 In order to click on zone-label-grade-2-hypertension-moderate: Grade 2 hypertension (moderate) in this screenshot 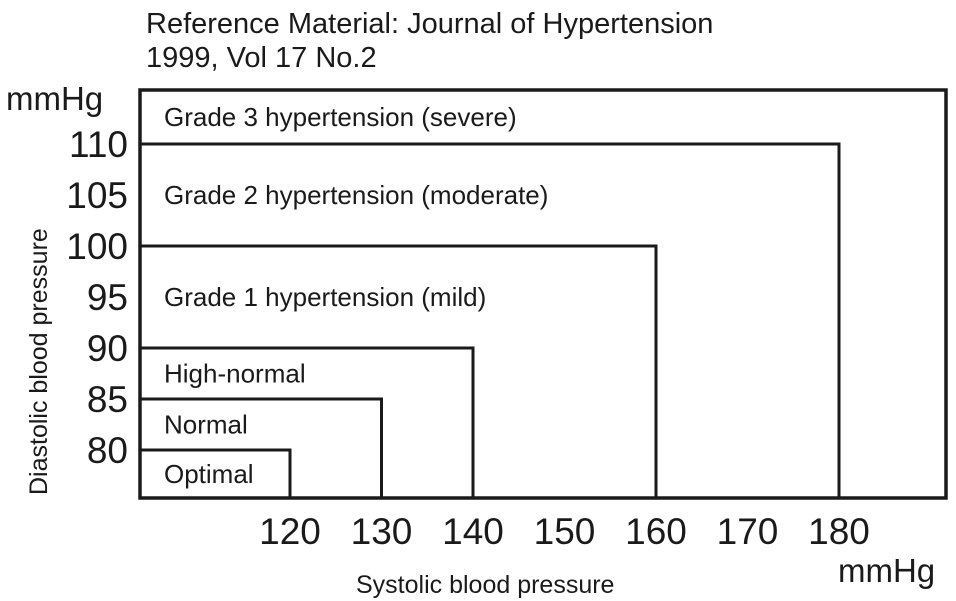, I will do `click(356, 195)`.